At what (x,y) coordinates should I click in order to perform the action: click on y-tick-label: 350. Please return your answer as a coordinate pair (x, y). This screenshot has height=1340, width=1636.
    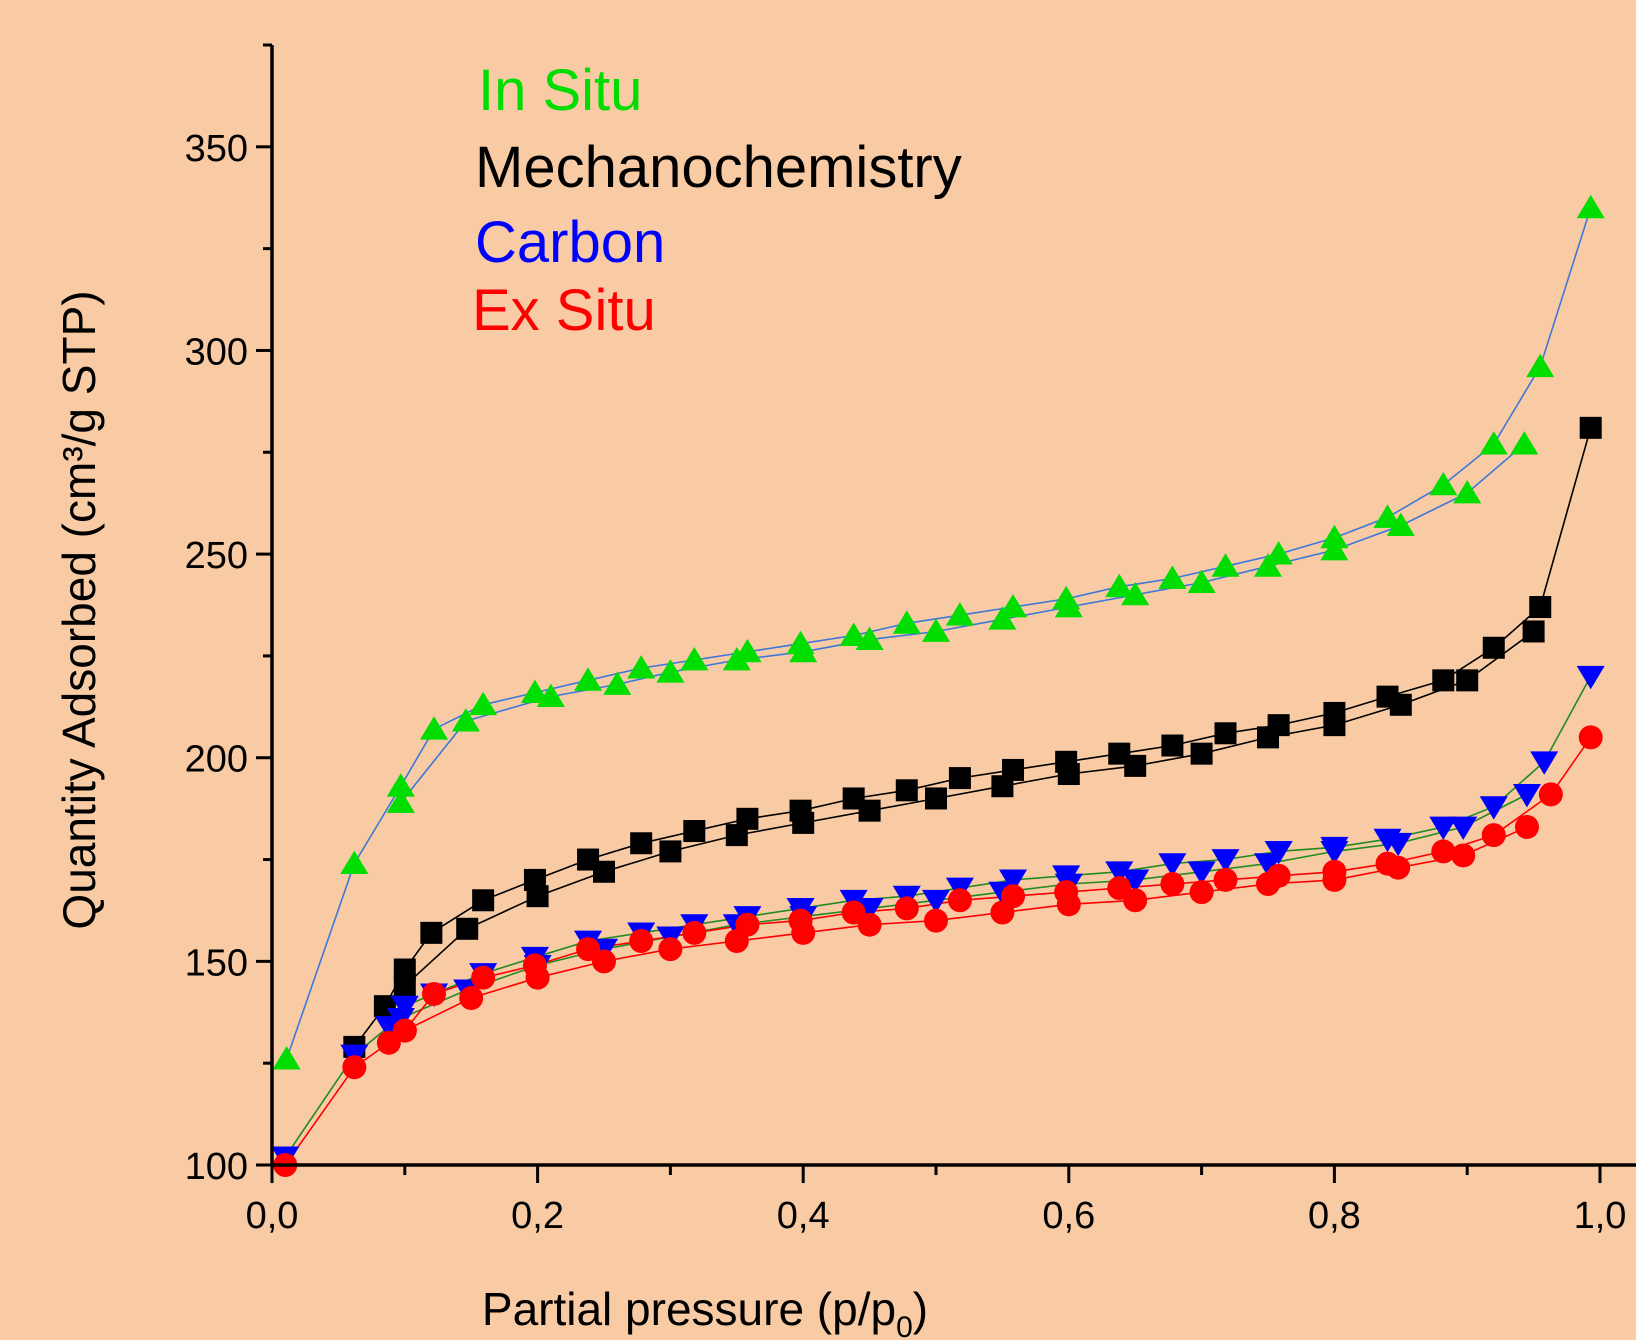
    Looking at the image, I should click on (216, 149).